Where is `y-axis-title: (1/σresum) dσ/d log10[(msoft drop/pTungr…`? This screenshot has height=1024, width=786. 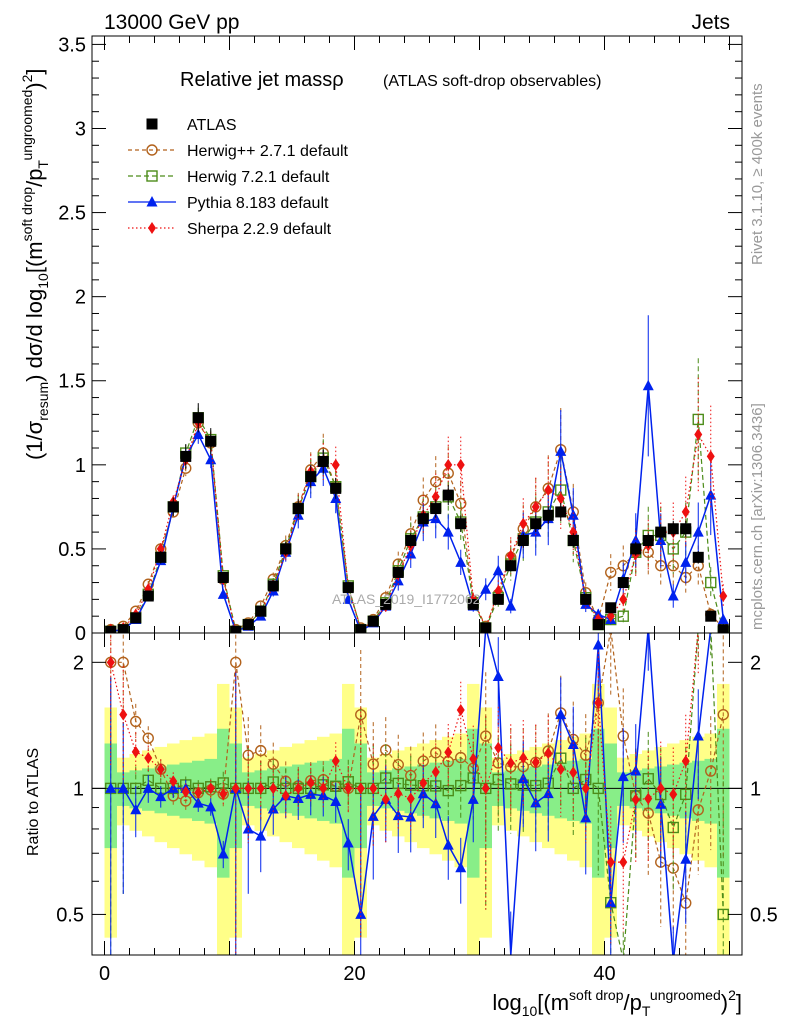
y-axis-title: (1/σresum) dσ/d log10[(msoft drop/pTungr… is located at coordinates (35, 264).